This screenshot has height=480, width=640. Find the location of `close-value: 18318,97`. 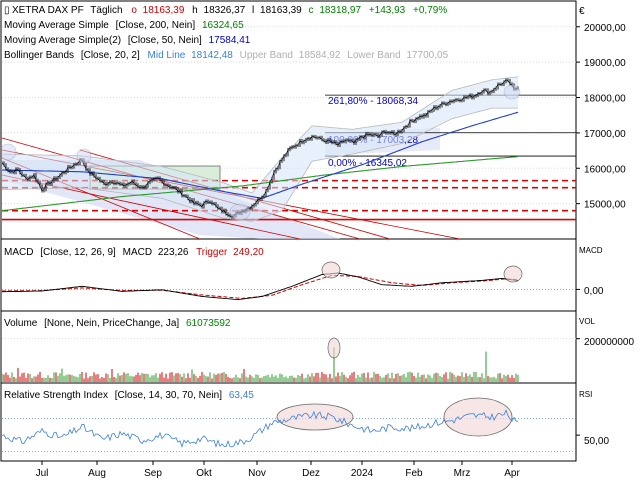

close-value: 18318,97 is located at coordinates (340, 10).